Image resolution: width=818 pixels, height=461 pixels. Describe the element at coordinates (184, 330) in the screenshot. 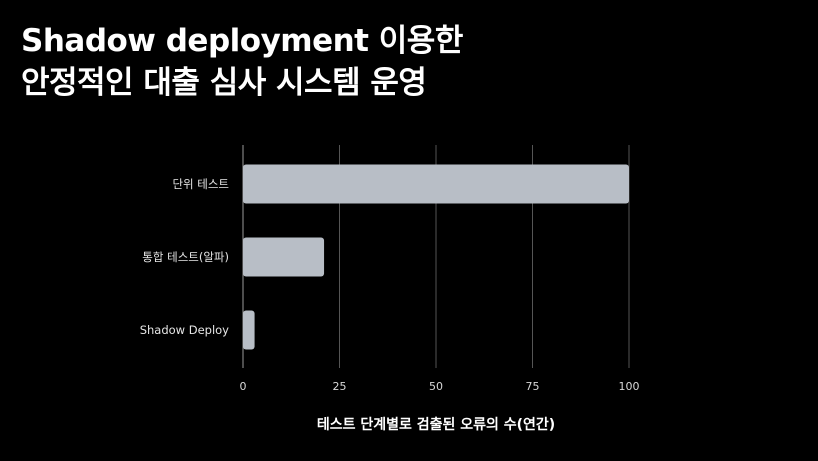

I see `category-label: Shadow Deploy` at that location.